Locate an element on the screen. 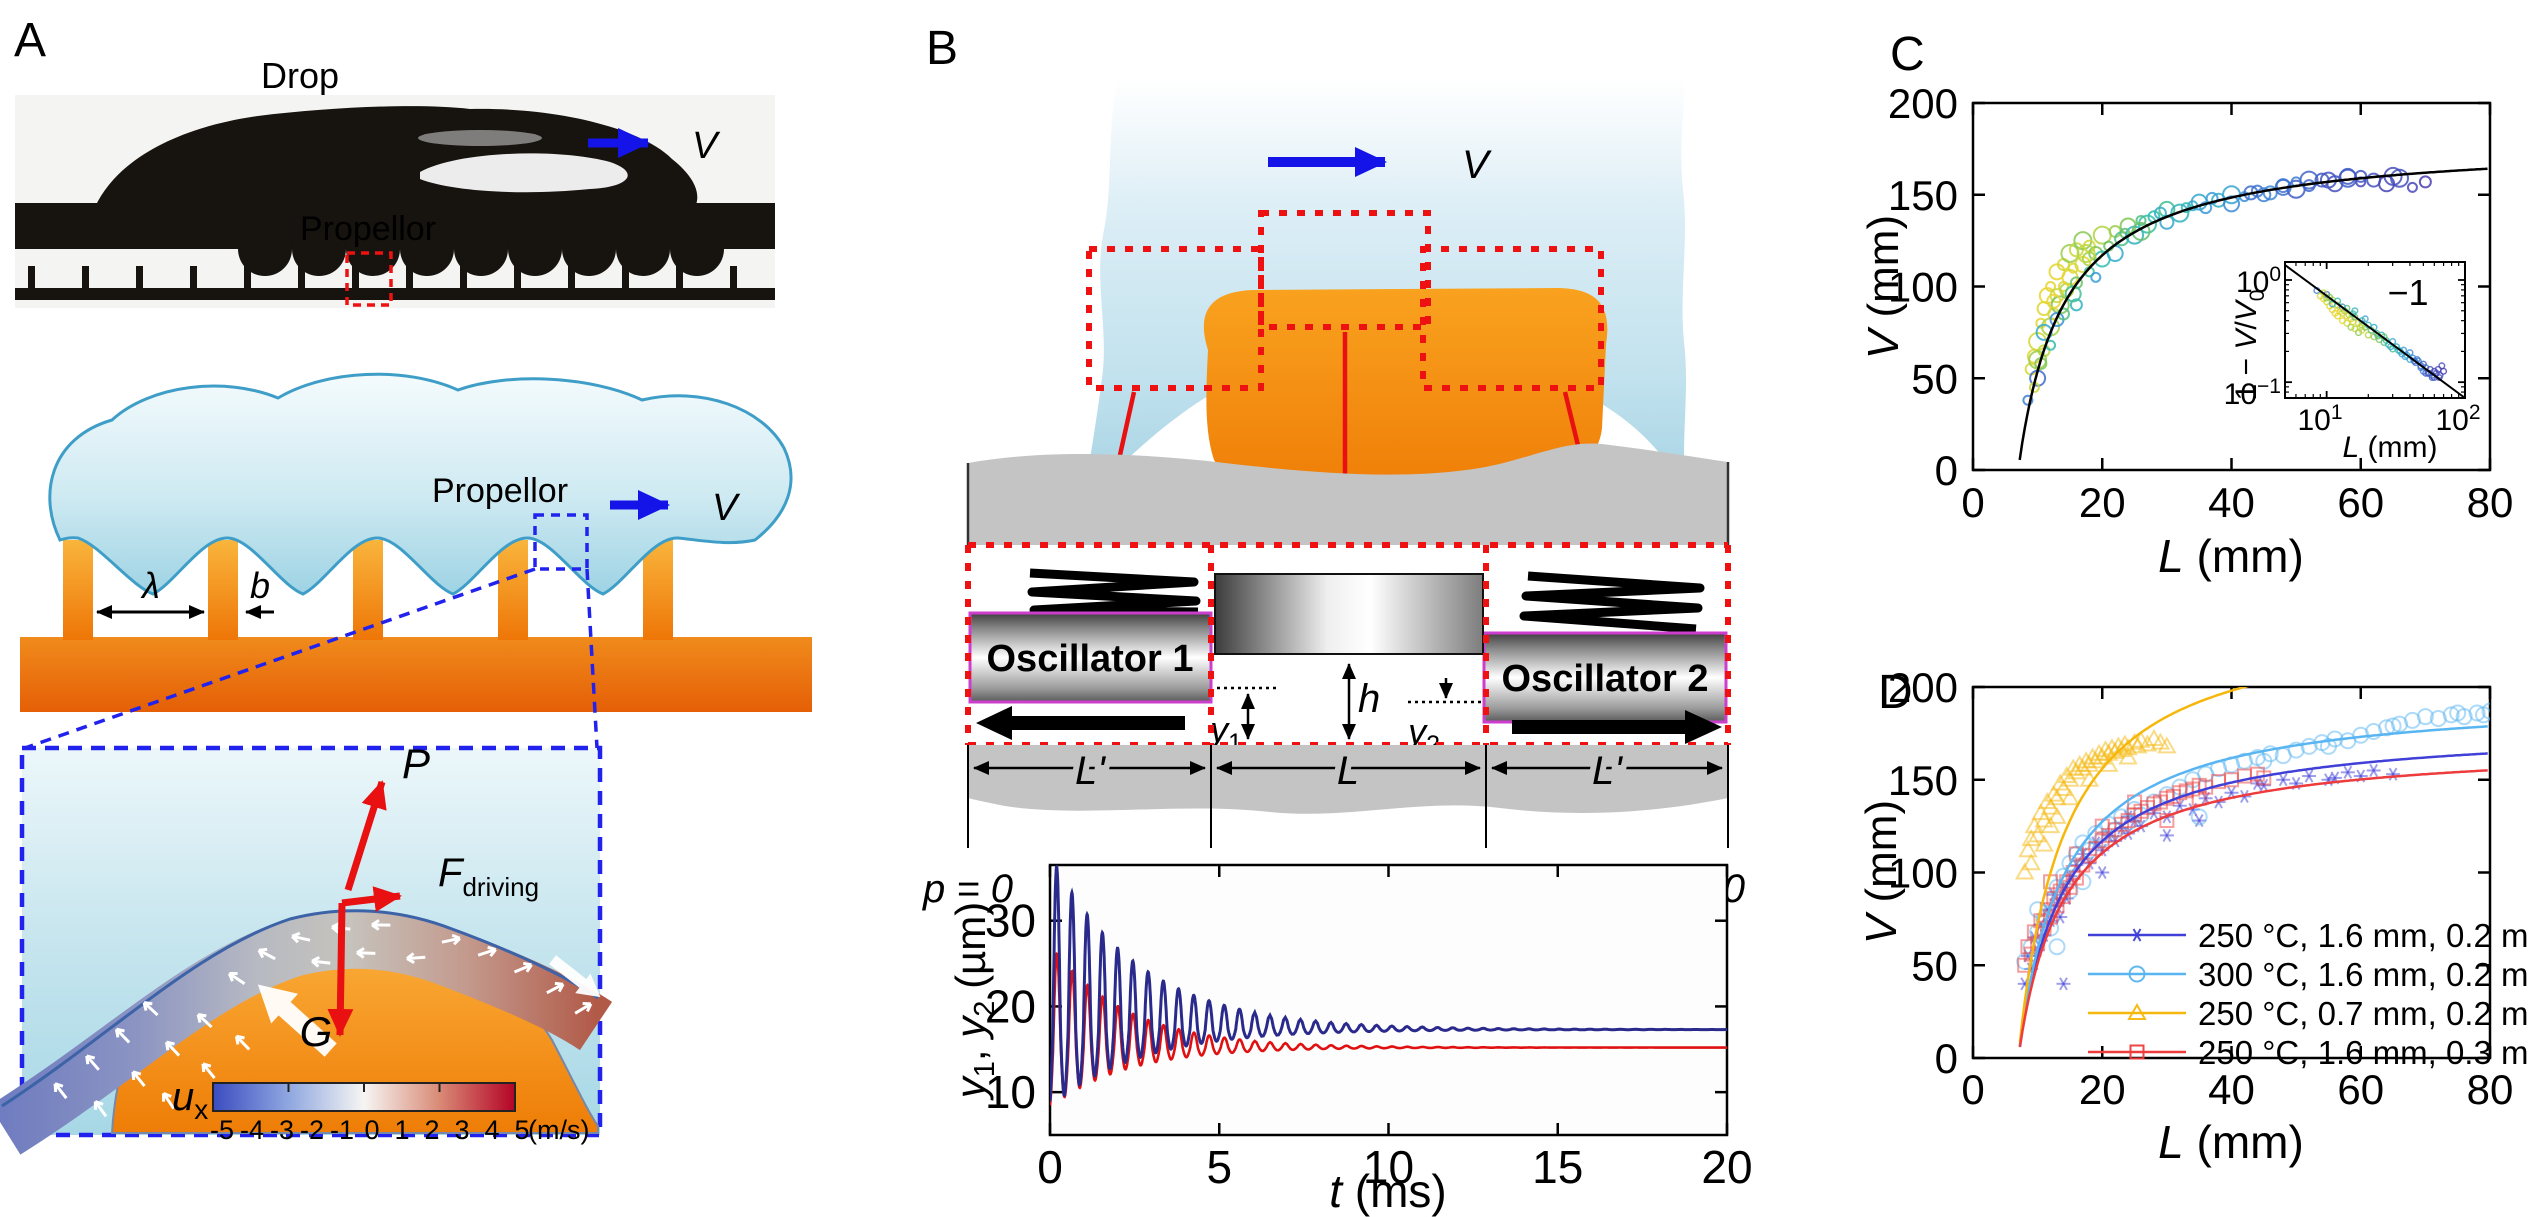  svg-text: -1 is located at coordinates (342, 1130).